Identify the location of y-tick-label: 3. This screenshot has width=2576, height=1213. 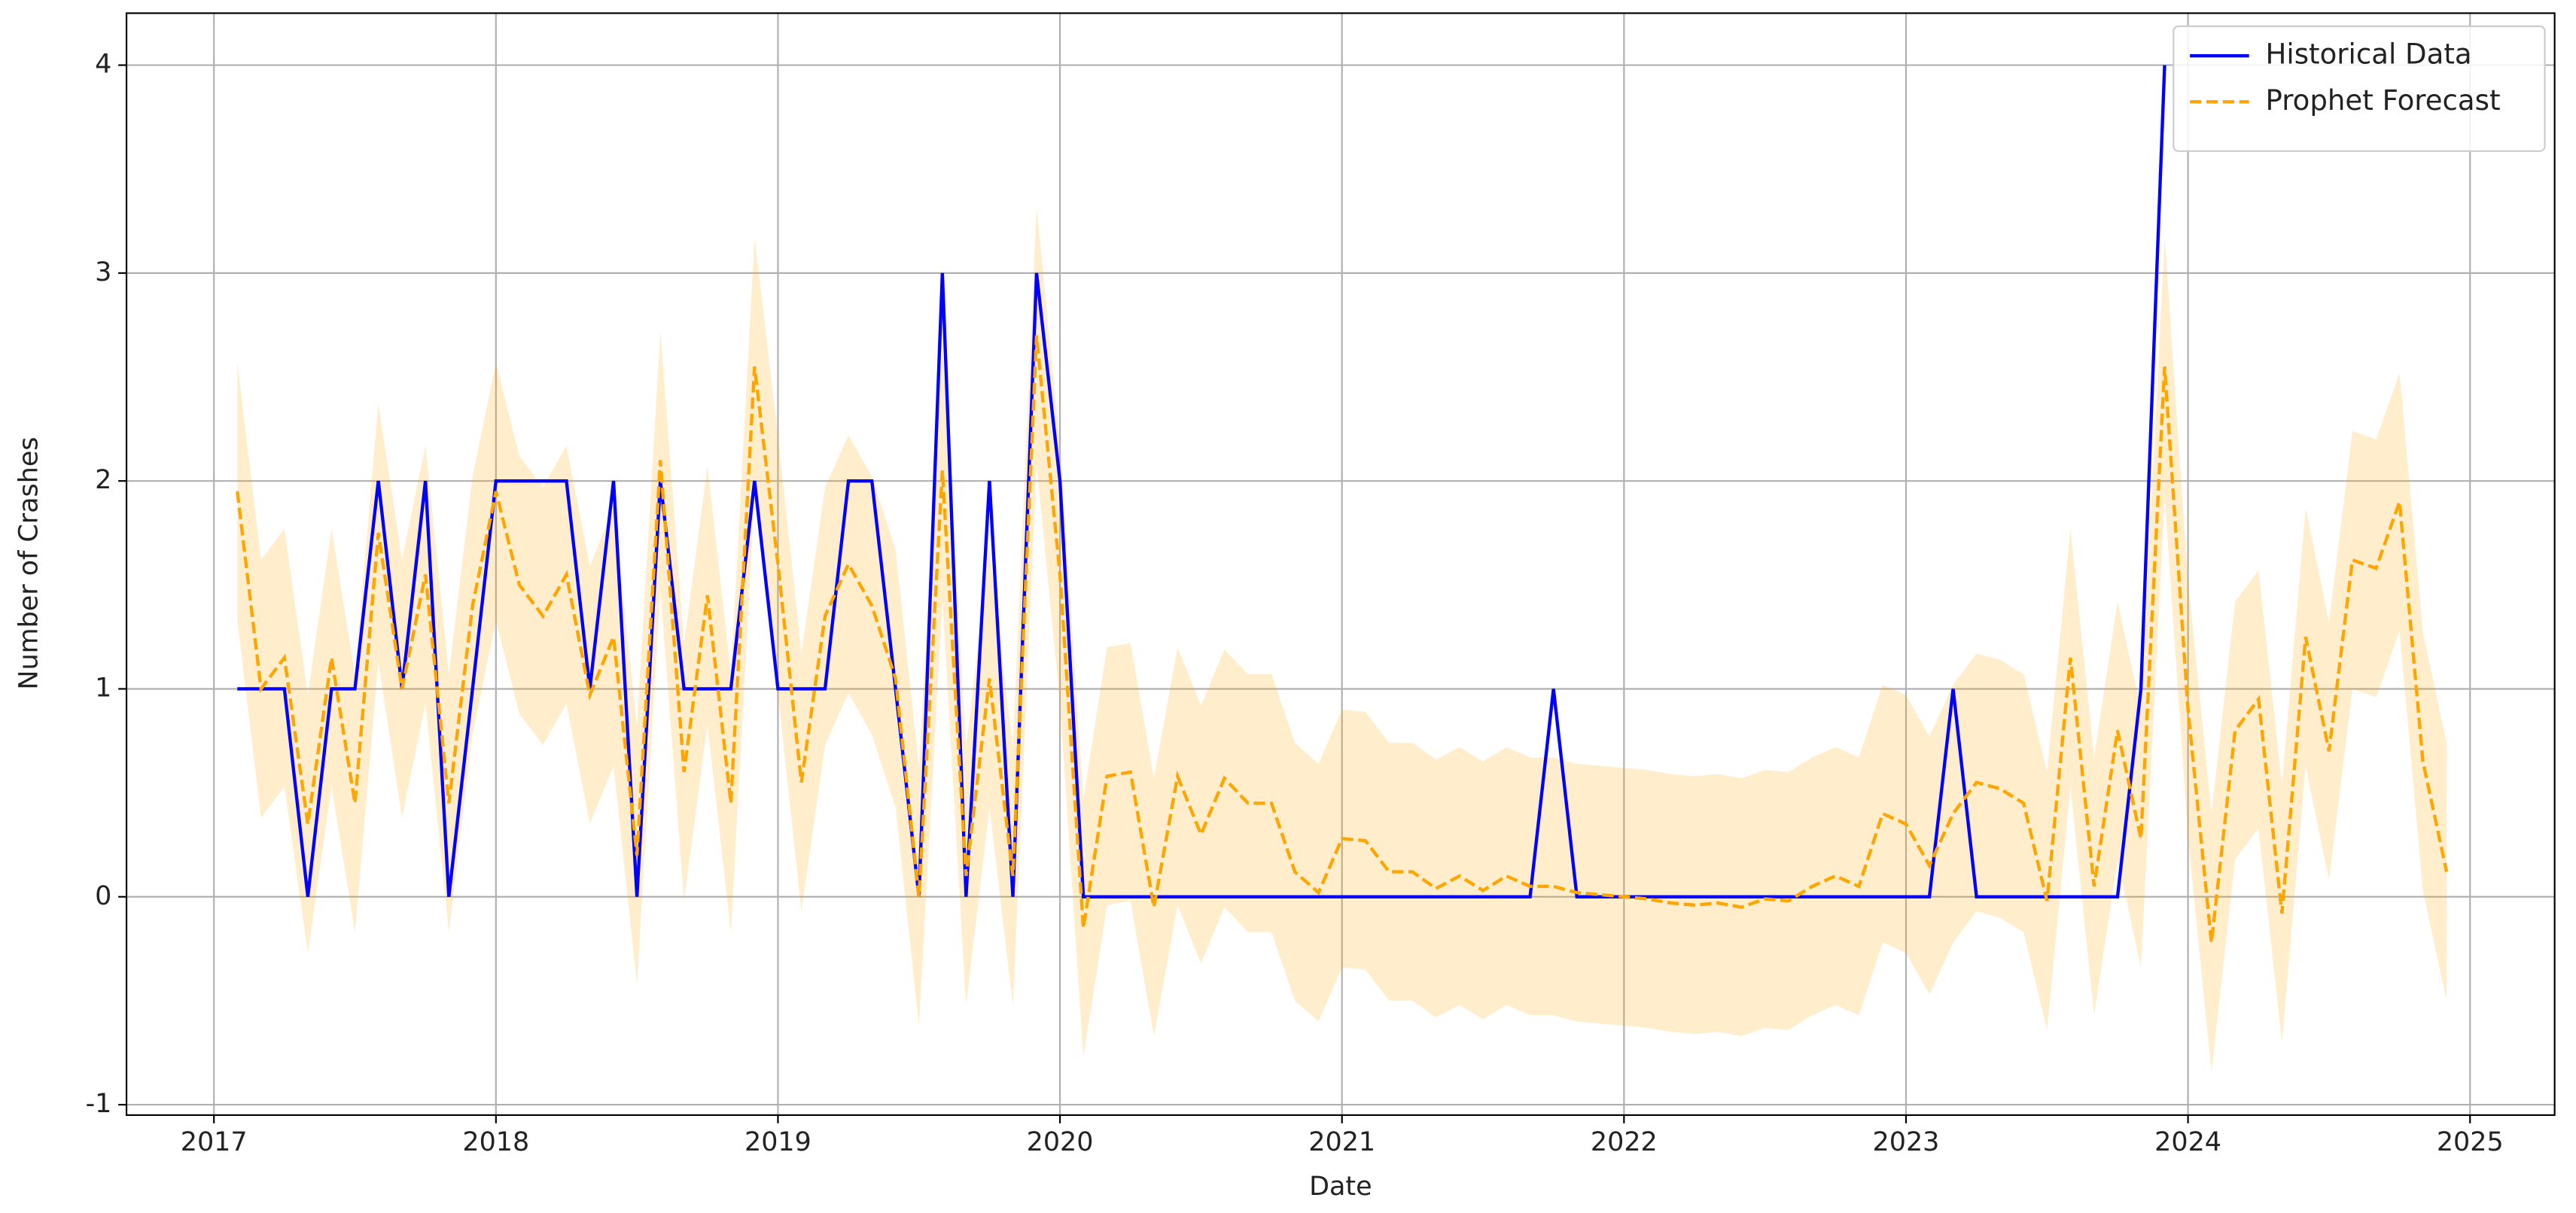
(103, 272).